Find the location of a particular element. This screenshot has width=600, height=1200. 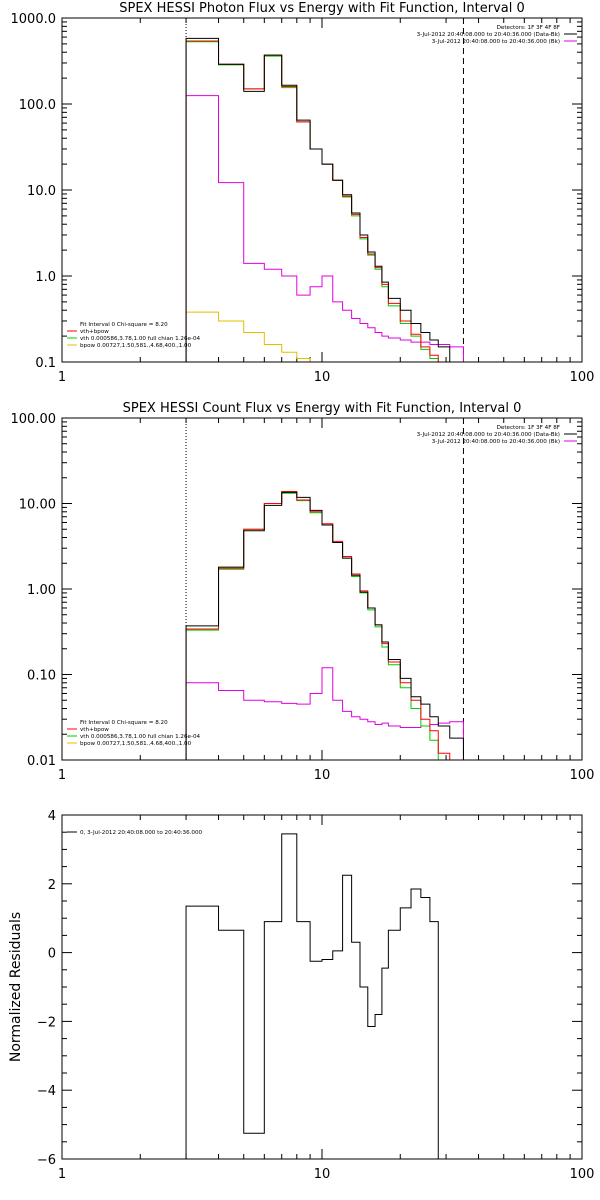

y-tick-label: −6 is located at coordinates (46, 1160).